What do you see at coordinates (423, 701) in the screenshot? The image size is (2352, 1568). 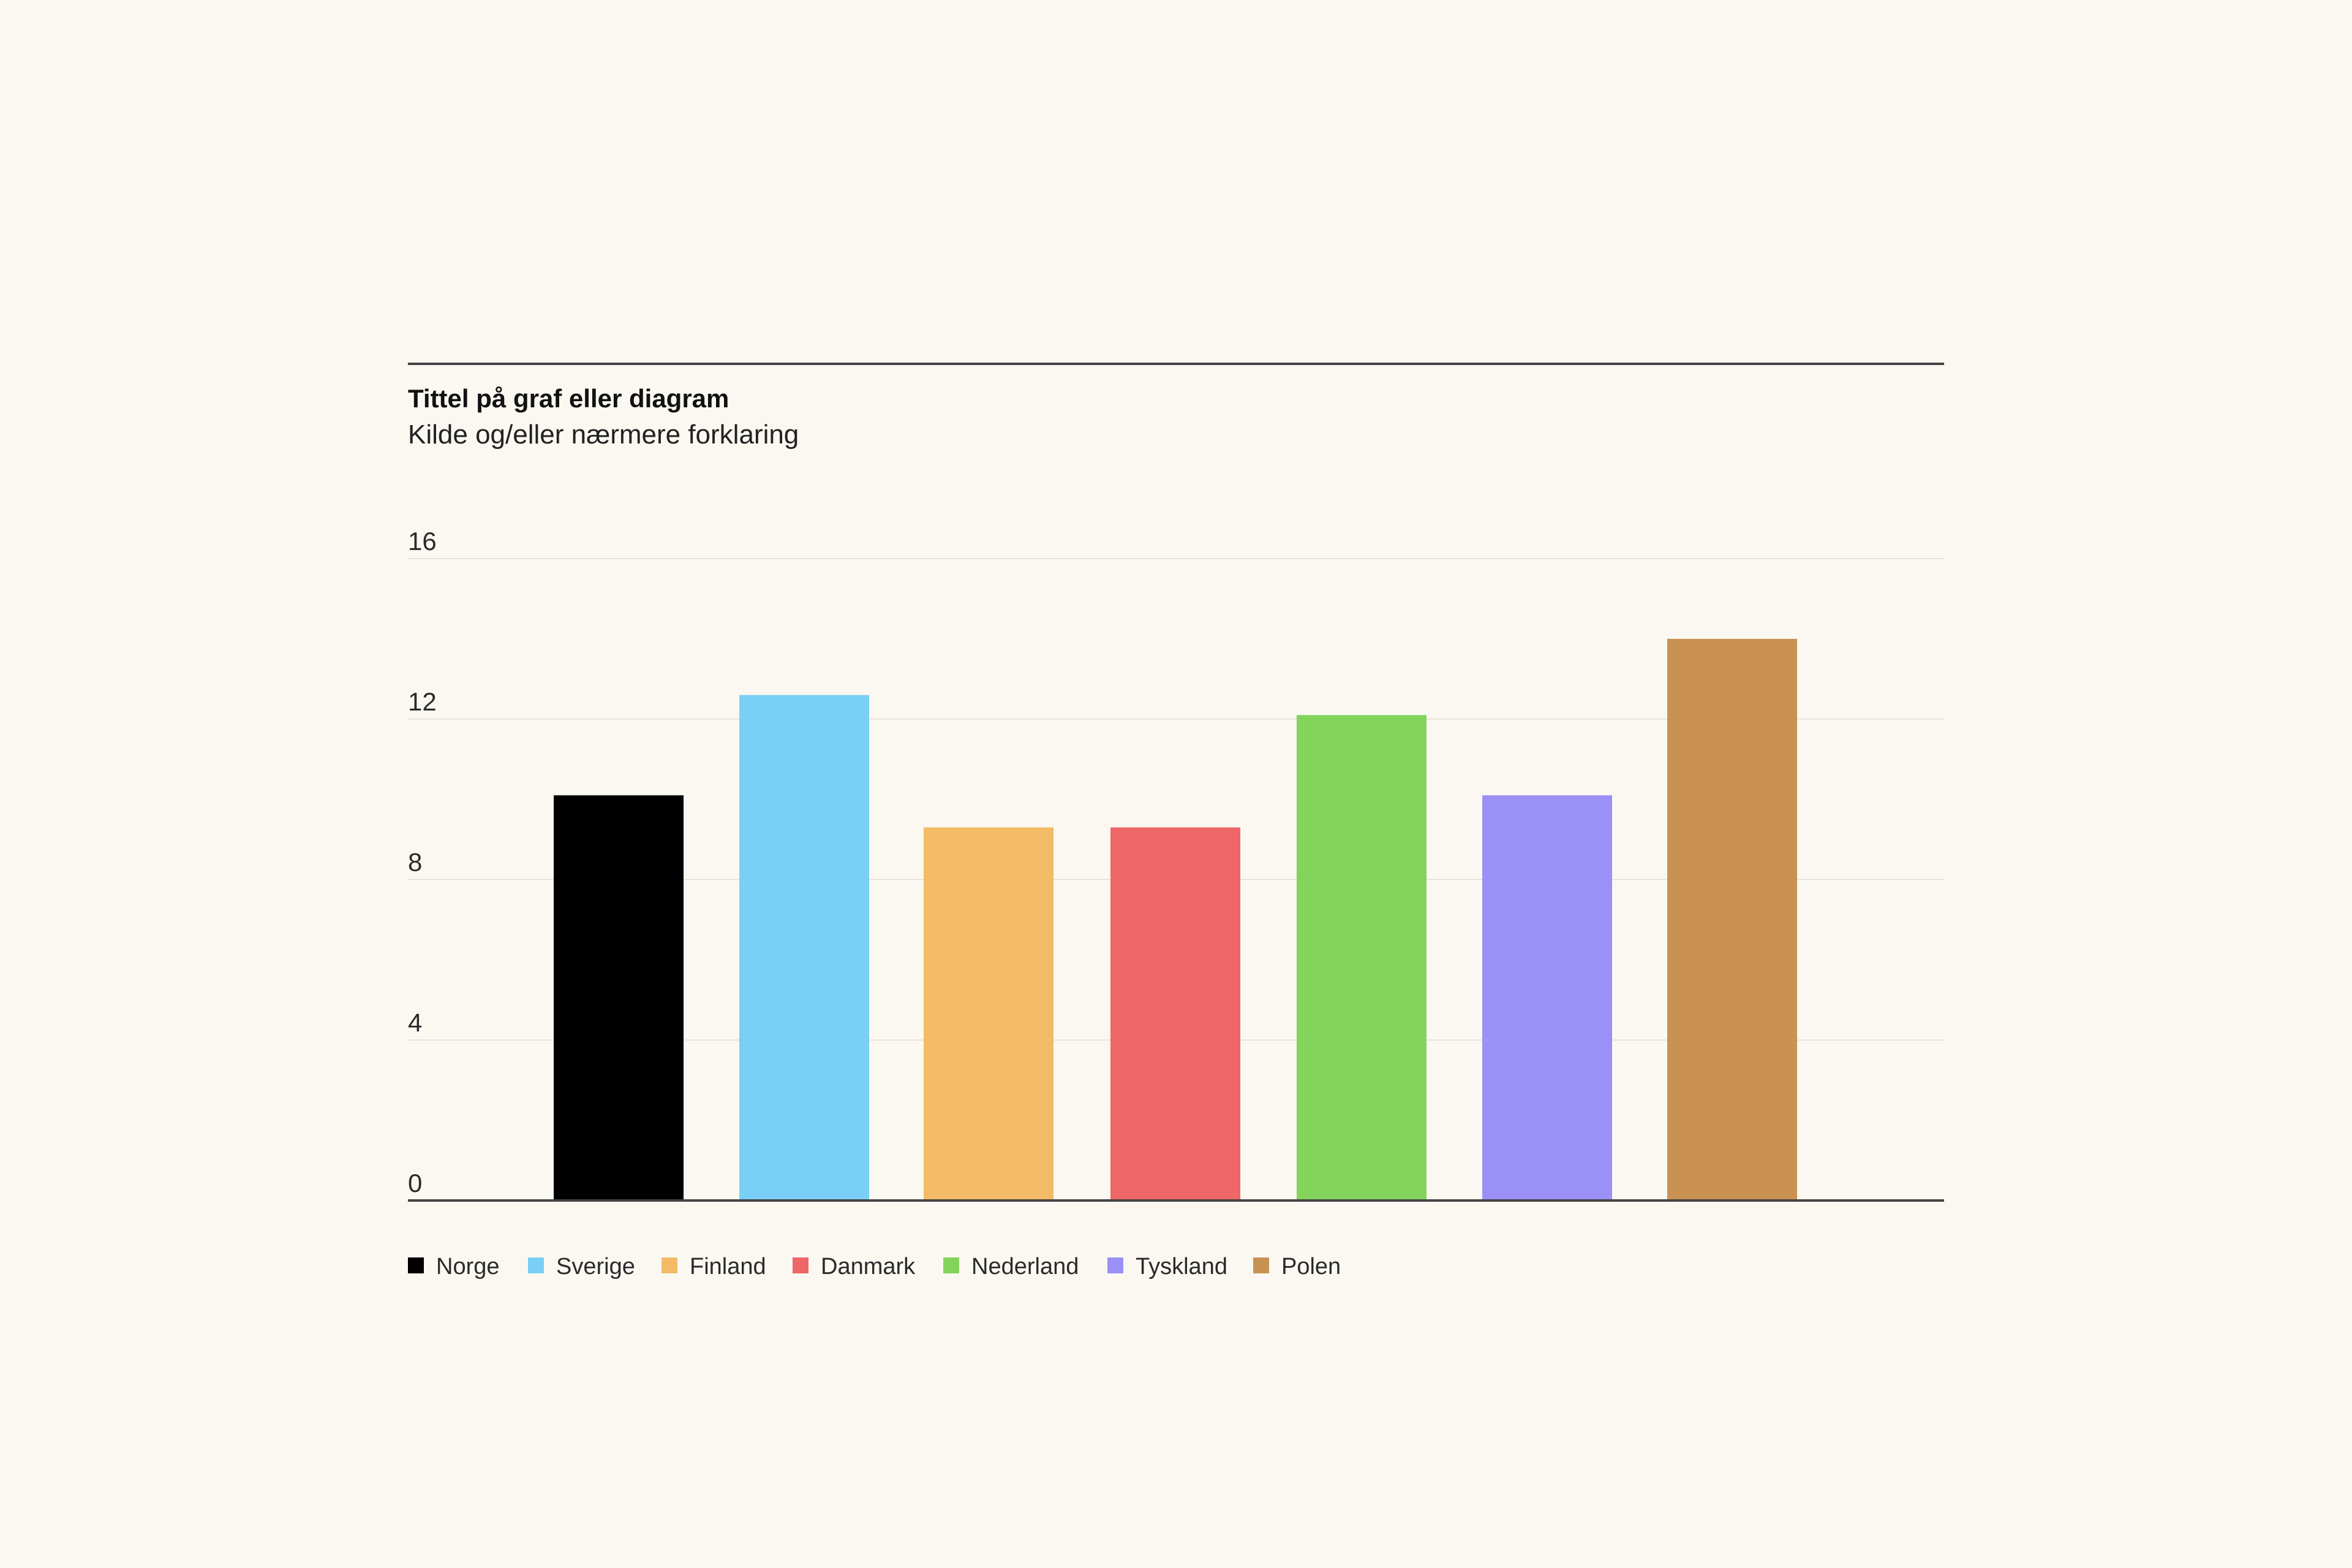 I see `y-tick-label-12: 12` at bounding box center [423, 701].